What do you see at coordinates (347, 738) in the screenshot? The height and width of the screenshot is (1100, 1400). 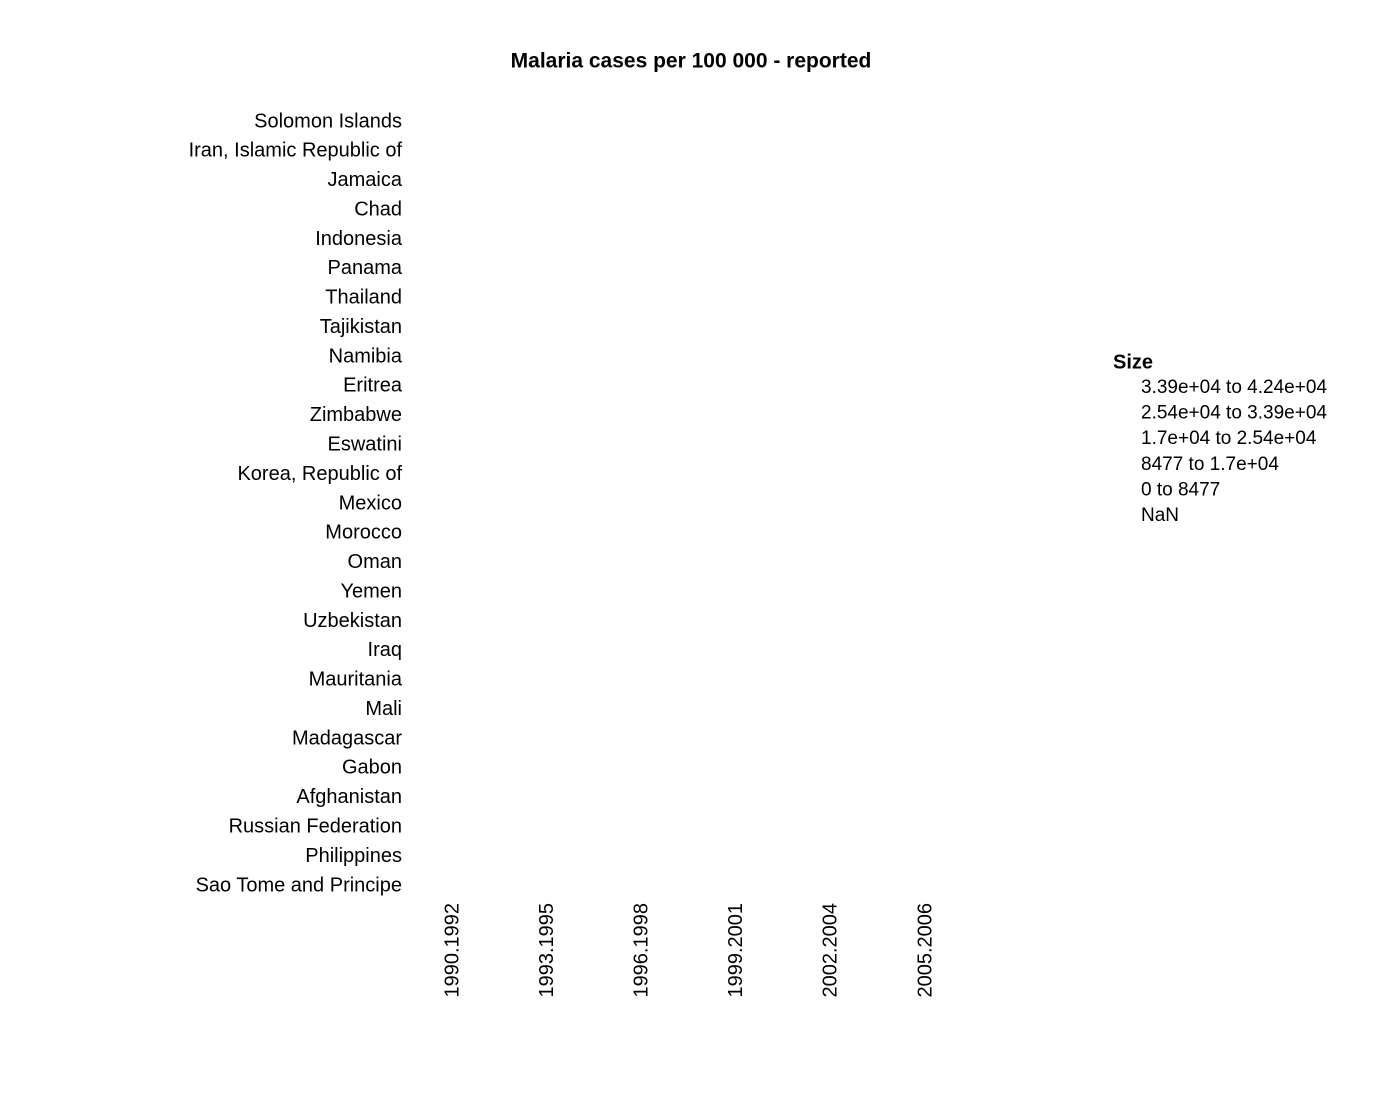 I see `y-tick-label: Madagascar` at bounding box center [347, 738].